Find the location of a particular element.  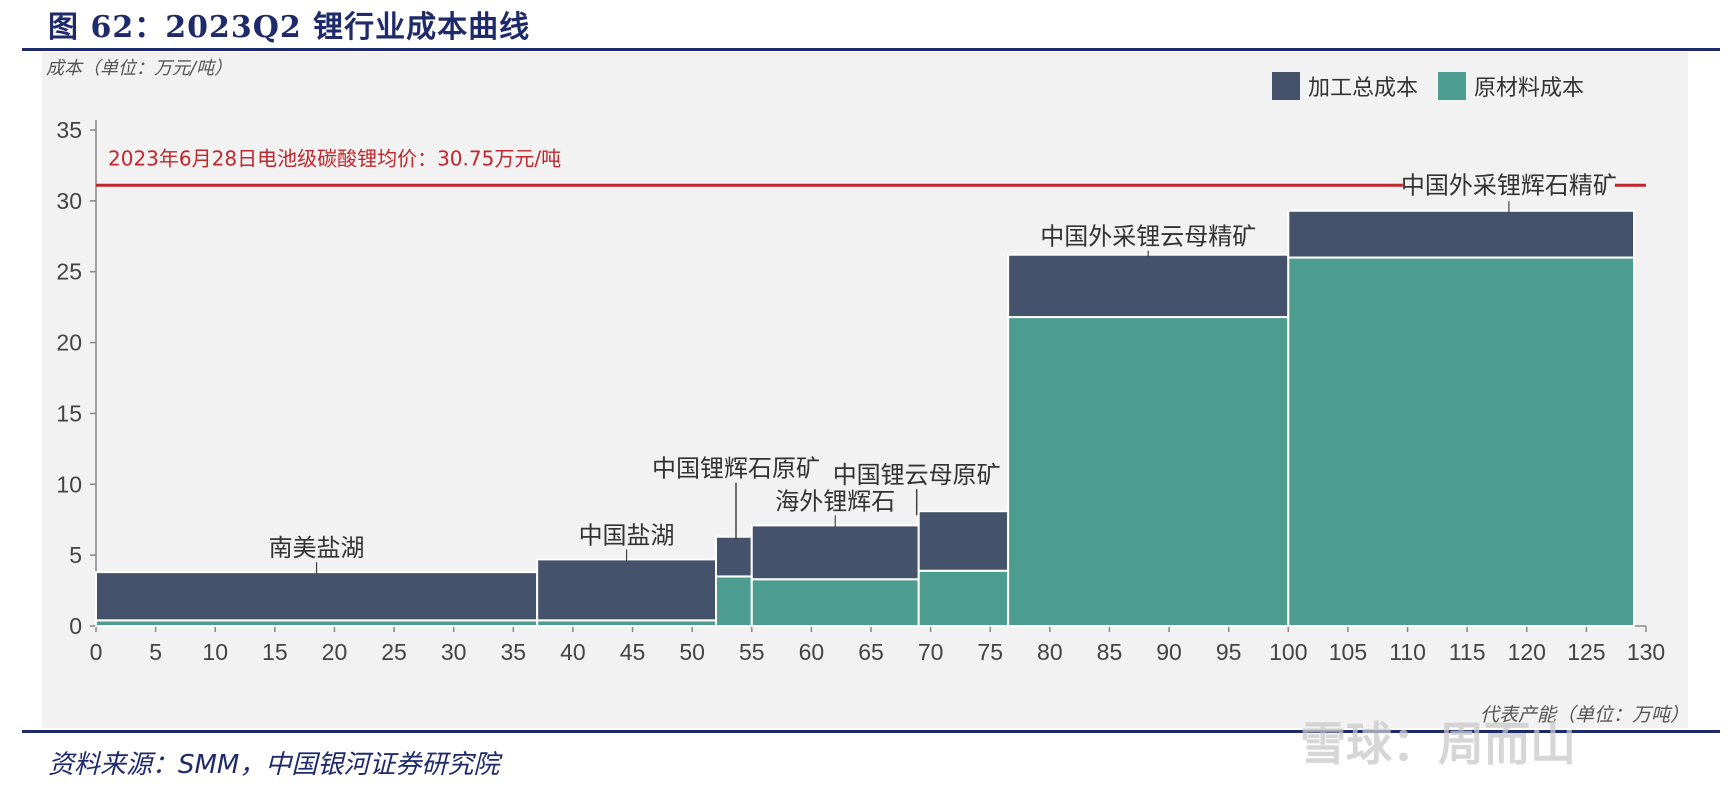

y-axis-label: 成本（单位：万元/吨） is located at coordinates (139, 68).